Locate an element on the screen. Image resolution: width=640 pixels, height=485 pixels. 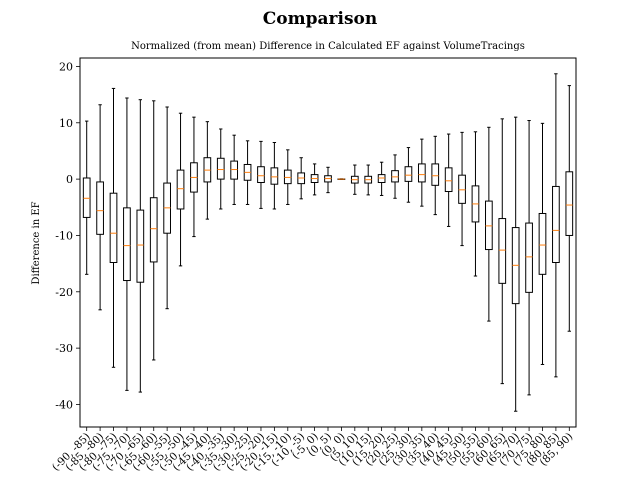
y-tick-label: -40 is located at coordinates (64, 404).